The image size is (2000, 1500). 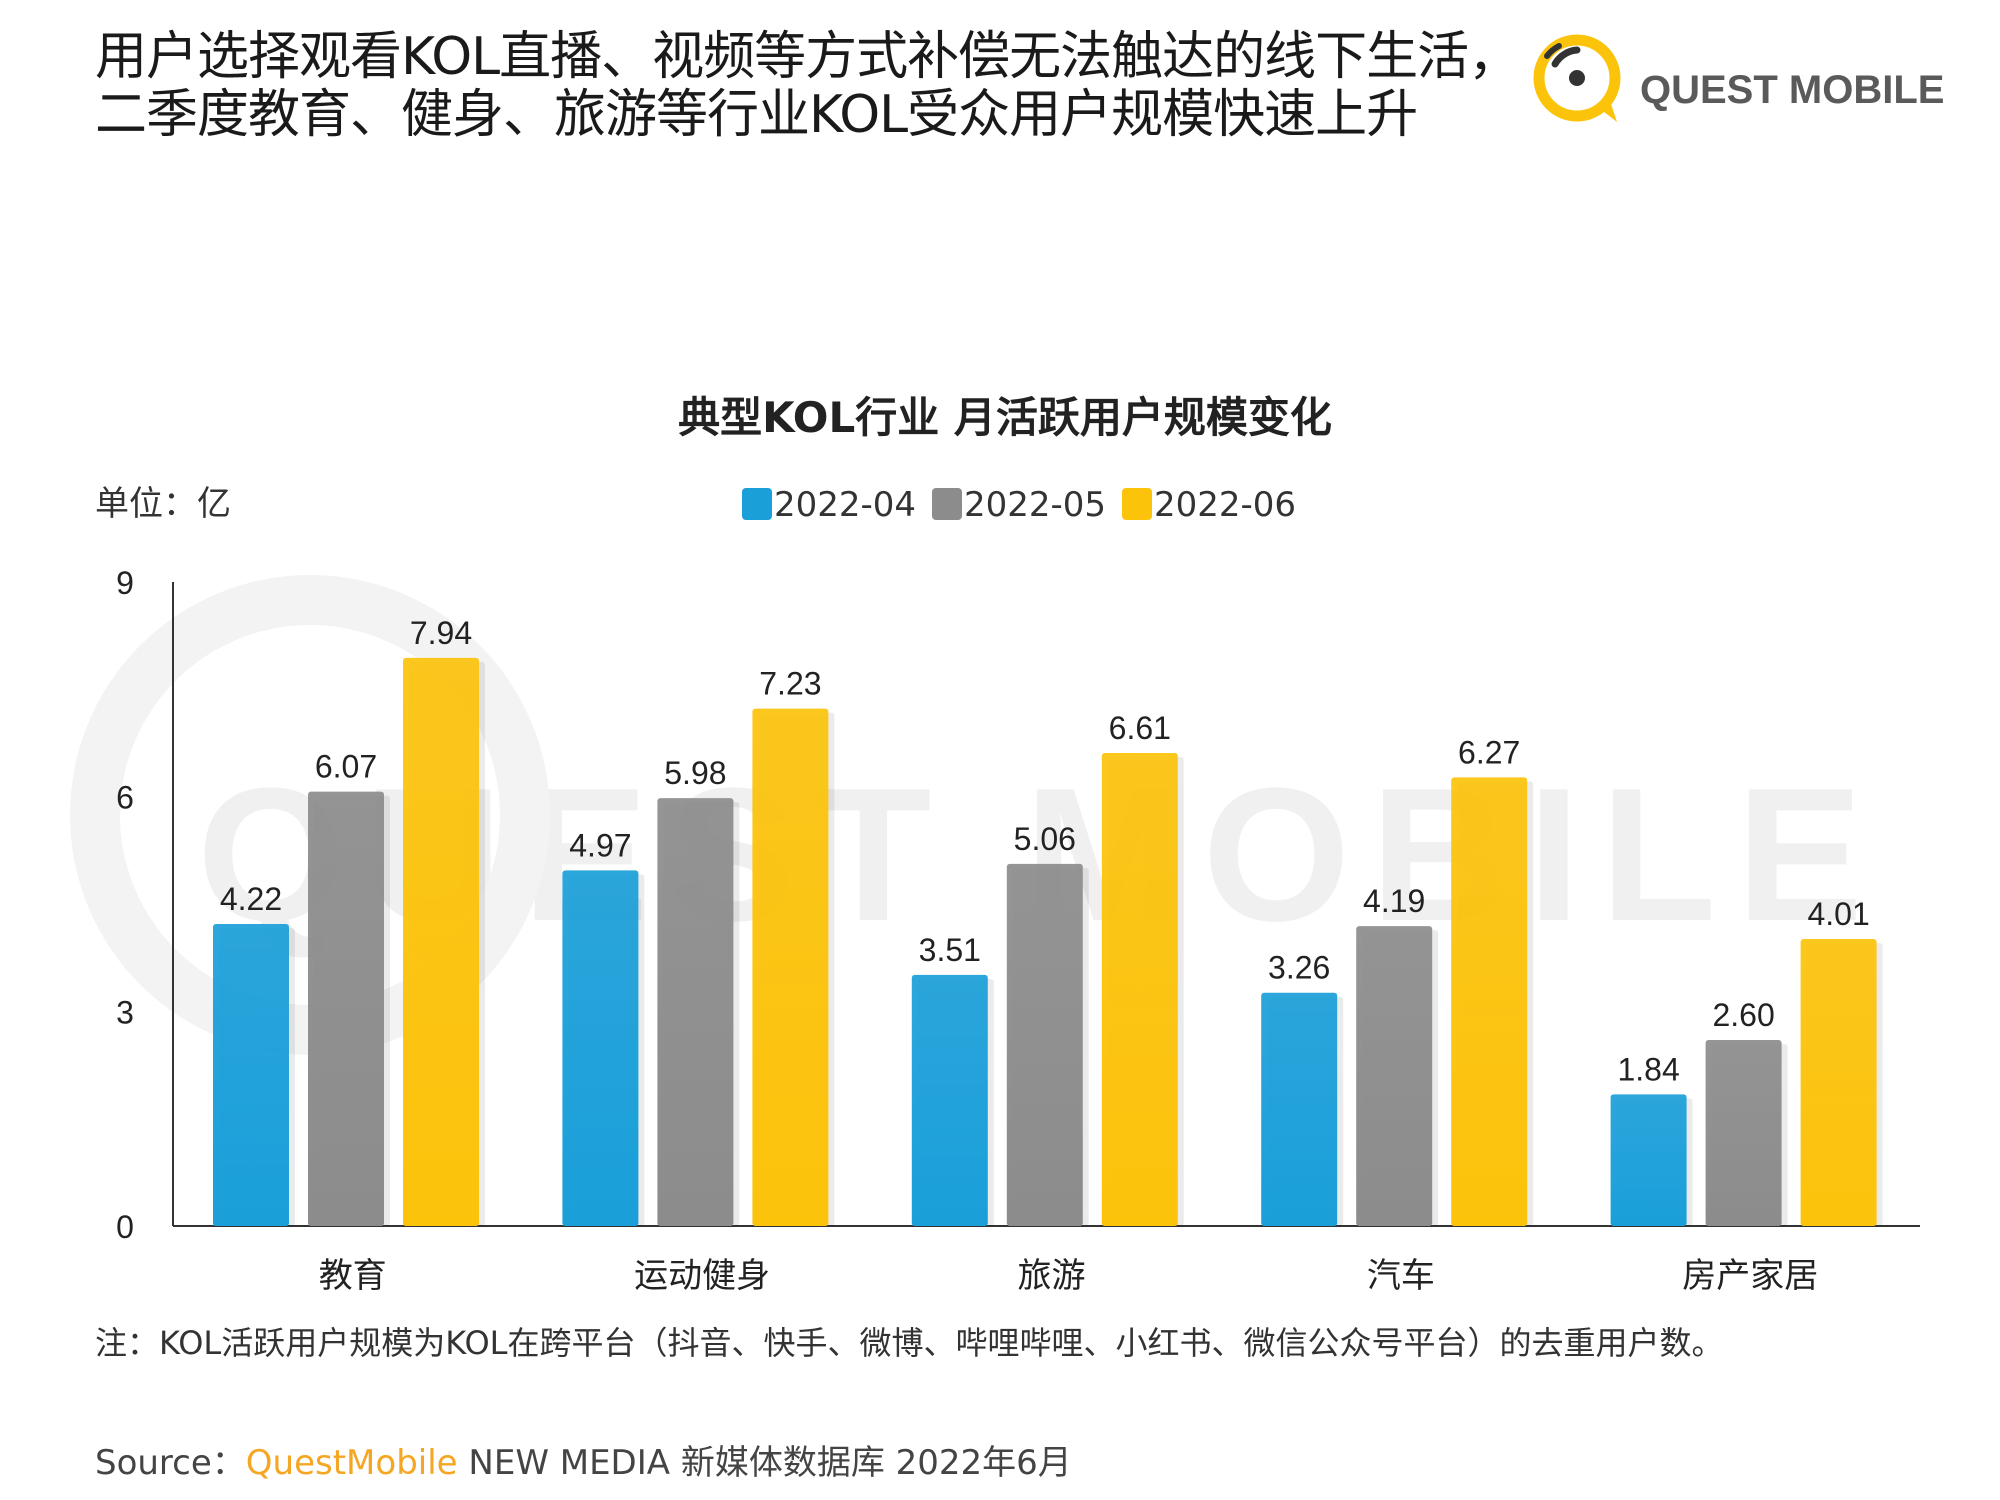 I want to click on bar-2022-06-汽车, so click(x=1489, y=1001).